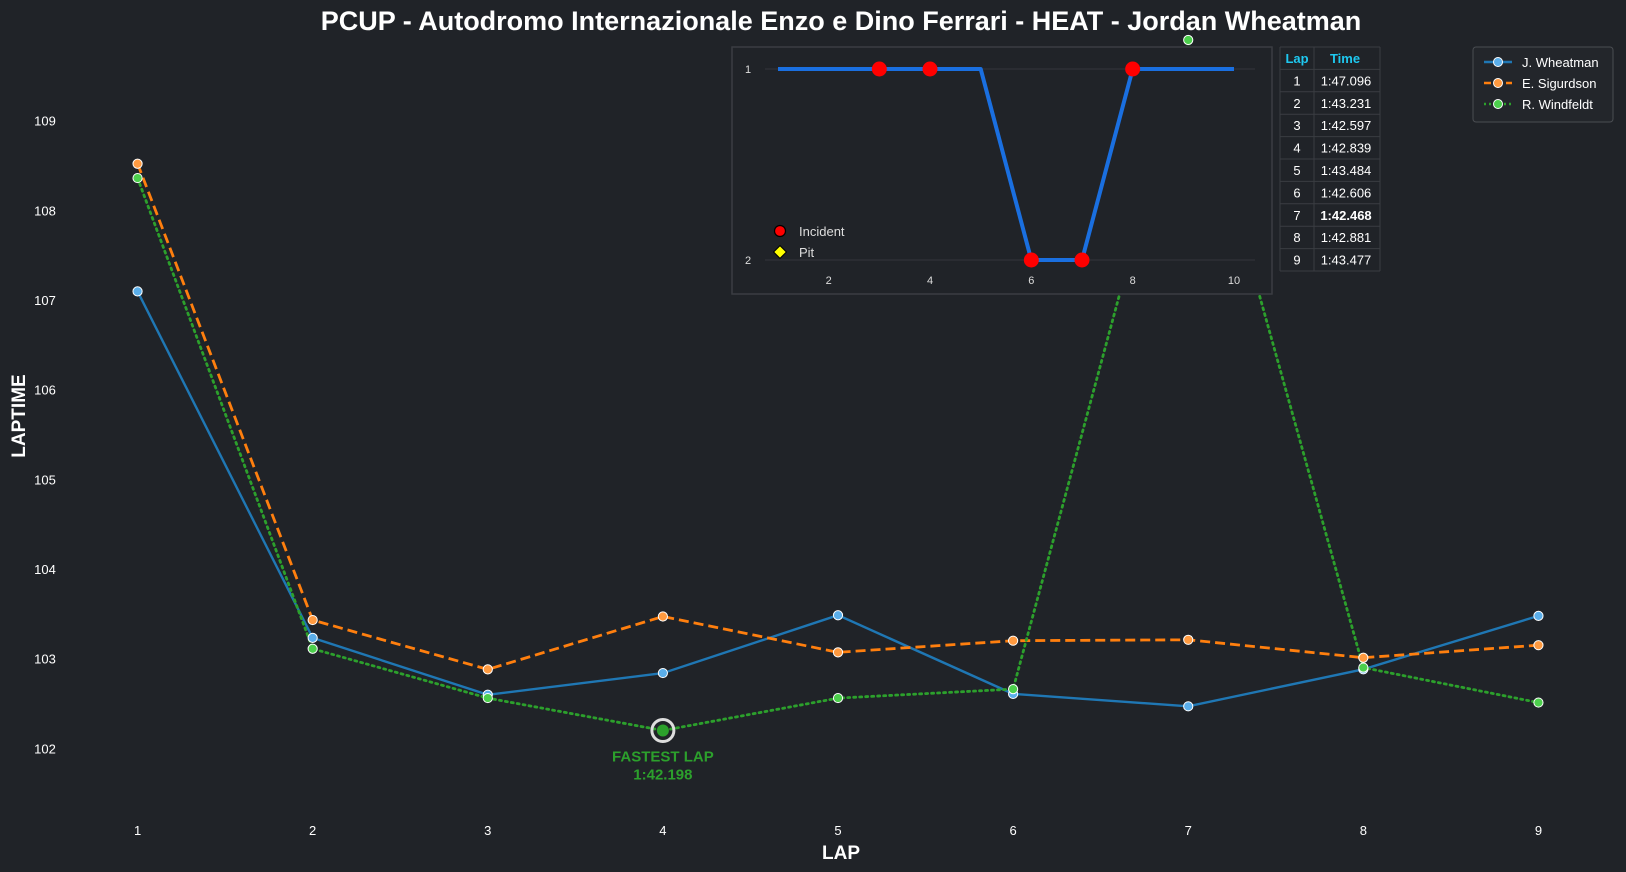 The image size is (1626, 872). Describe the element at coordinates (45, 390) in the screenshot. I see `y-tick-label: 106` at that location.